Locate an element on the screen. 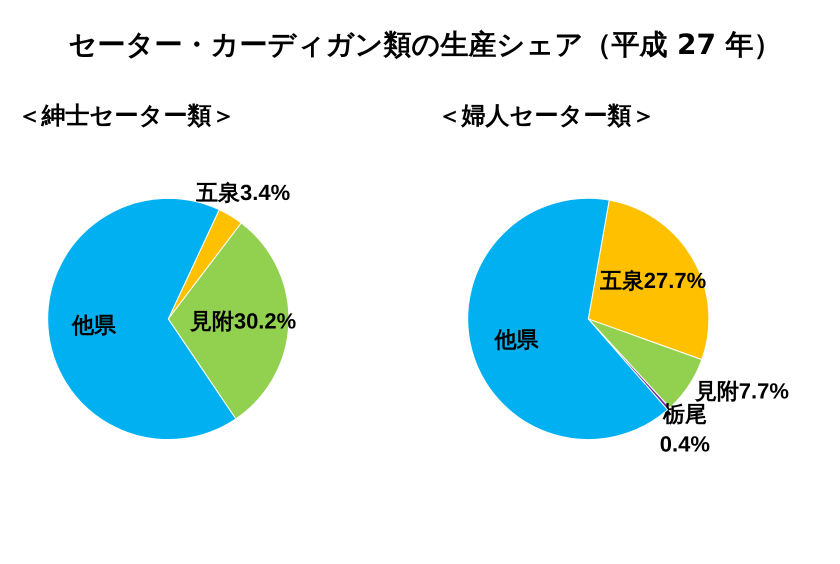  text: セーター・カーディガン類の生産シェア（平成 27 年） is located at coordinates (425, 45).